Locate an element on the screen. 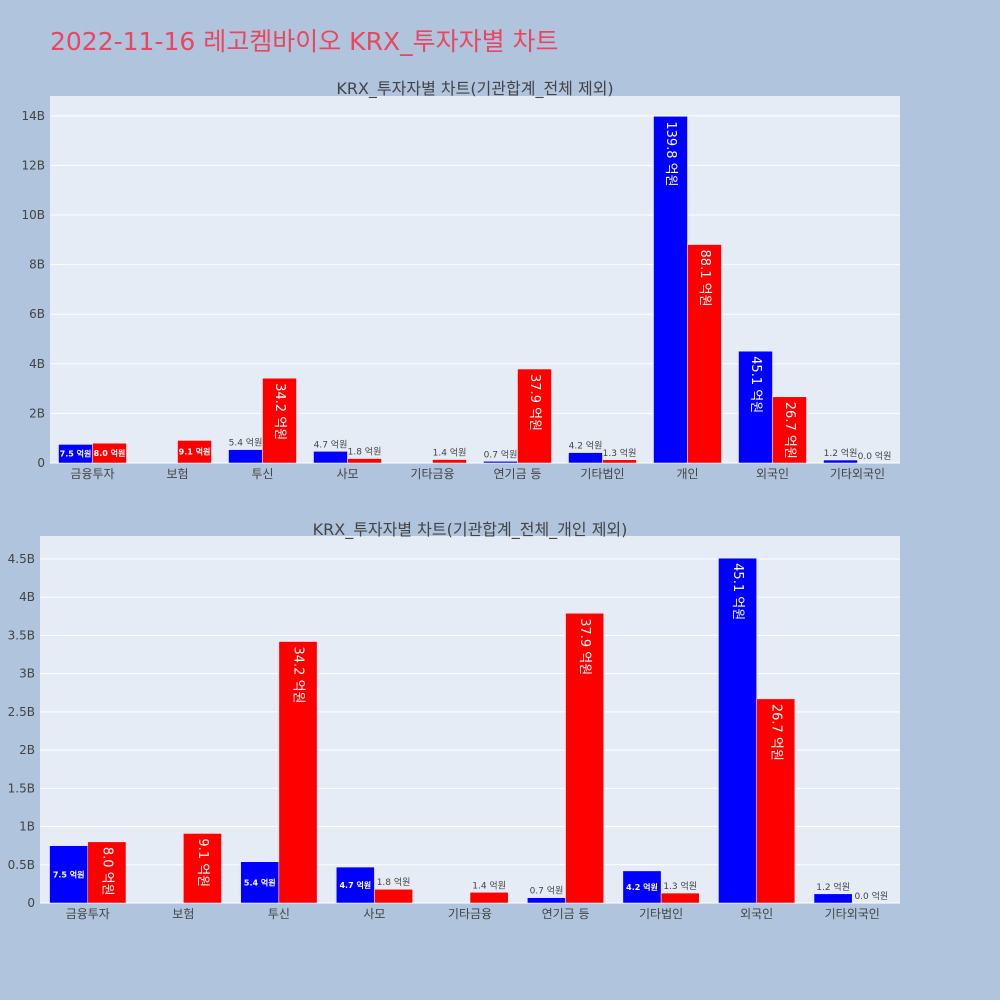 The width and height of the screenshot is (1000, 1000). data-label: 88.1 억원 is located at coordinates (704, 278).